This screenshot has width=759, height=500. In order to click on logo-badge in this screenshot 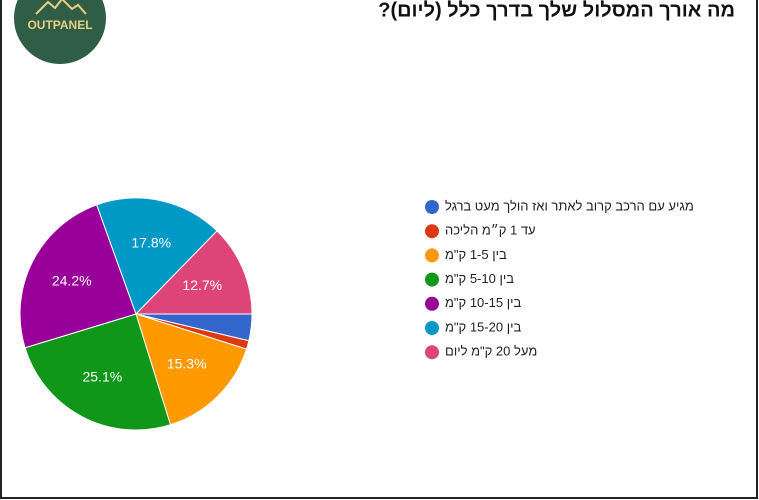, I will do `click(60, 32)`.